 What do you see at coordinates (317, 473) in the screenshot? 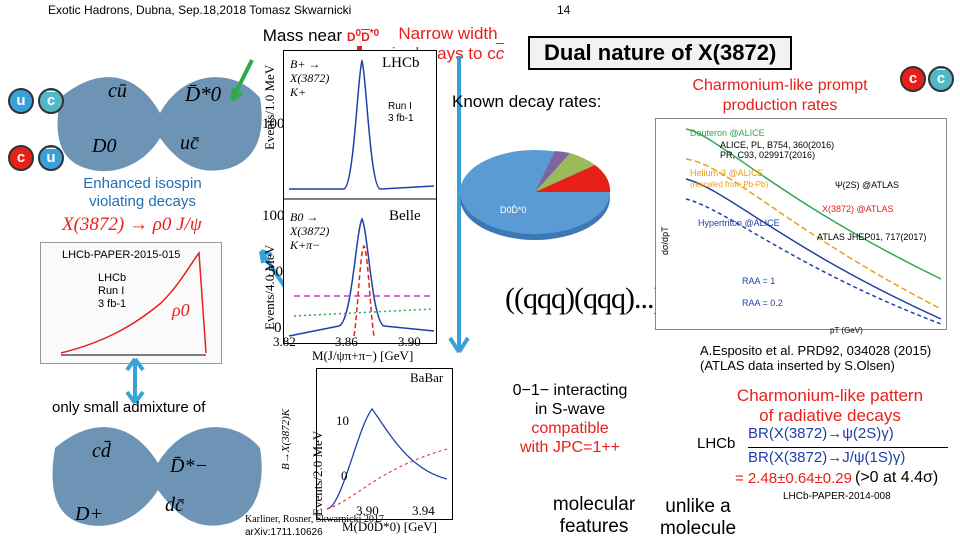
I see `babar-ylabel: Events/2.0 MeV` at bounding box center [317, 473].